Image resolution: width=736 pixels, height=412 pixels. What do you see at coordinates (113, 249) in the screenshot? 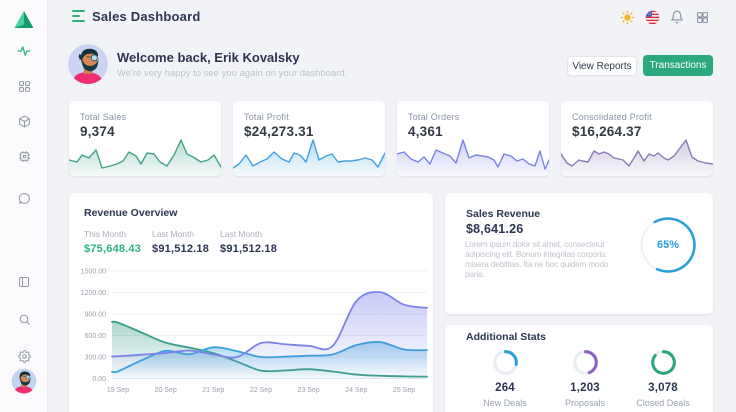
I see `revenue-stat-value: $75,648.43` at bounding box center [113, 249].